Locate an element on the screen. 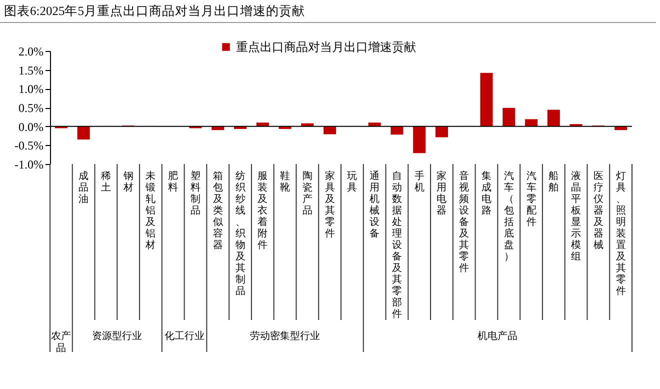 This screenshot has width=660, height=389. x-tick-label: 通用机械设备 is located at coordinates (375, 205).